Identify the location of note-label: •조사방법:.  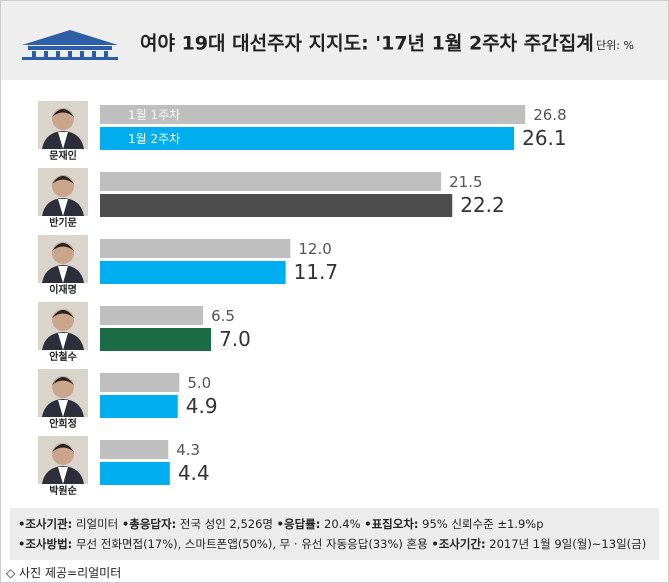
(45, 544).